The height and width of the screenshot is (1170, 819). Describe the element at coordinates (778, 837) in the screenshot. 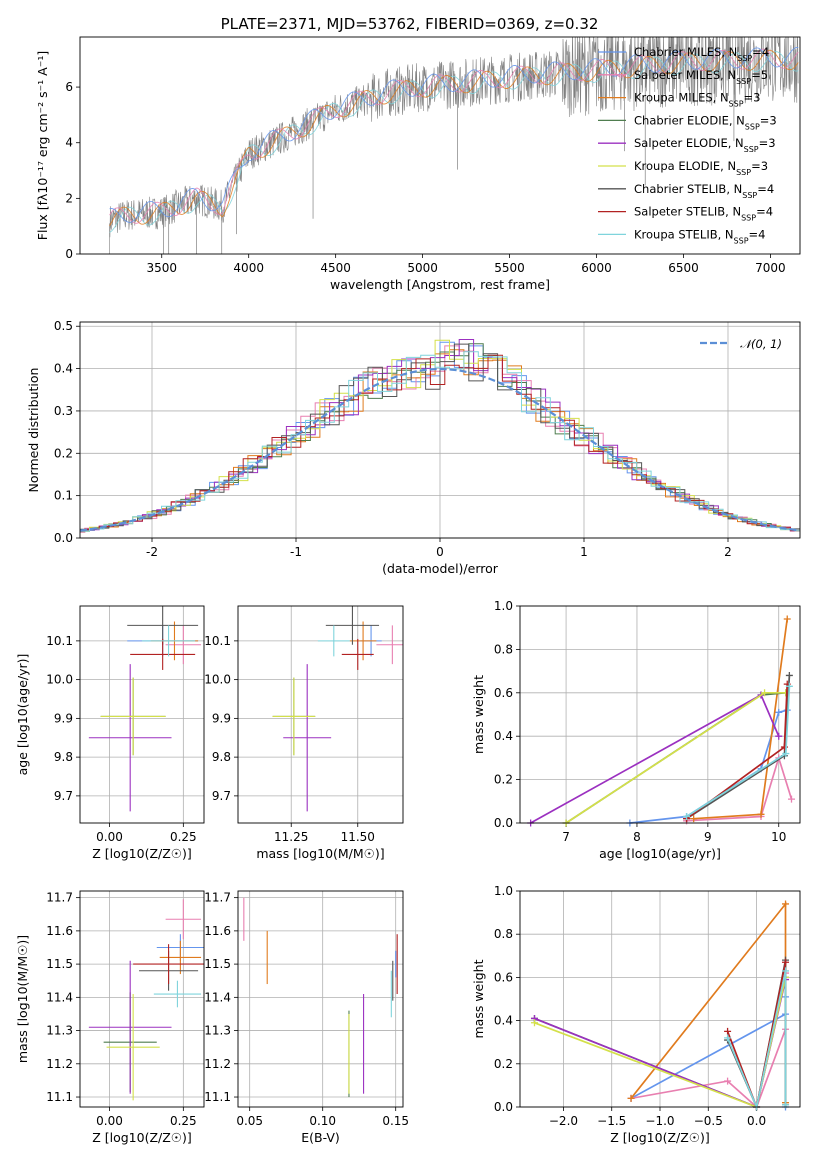

I see `x-tick-label: 10` at that location.